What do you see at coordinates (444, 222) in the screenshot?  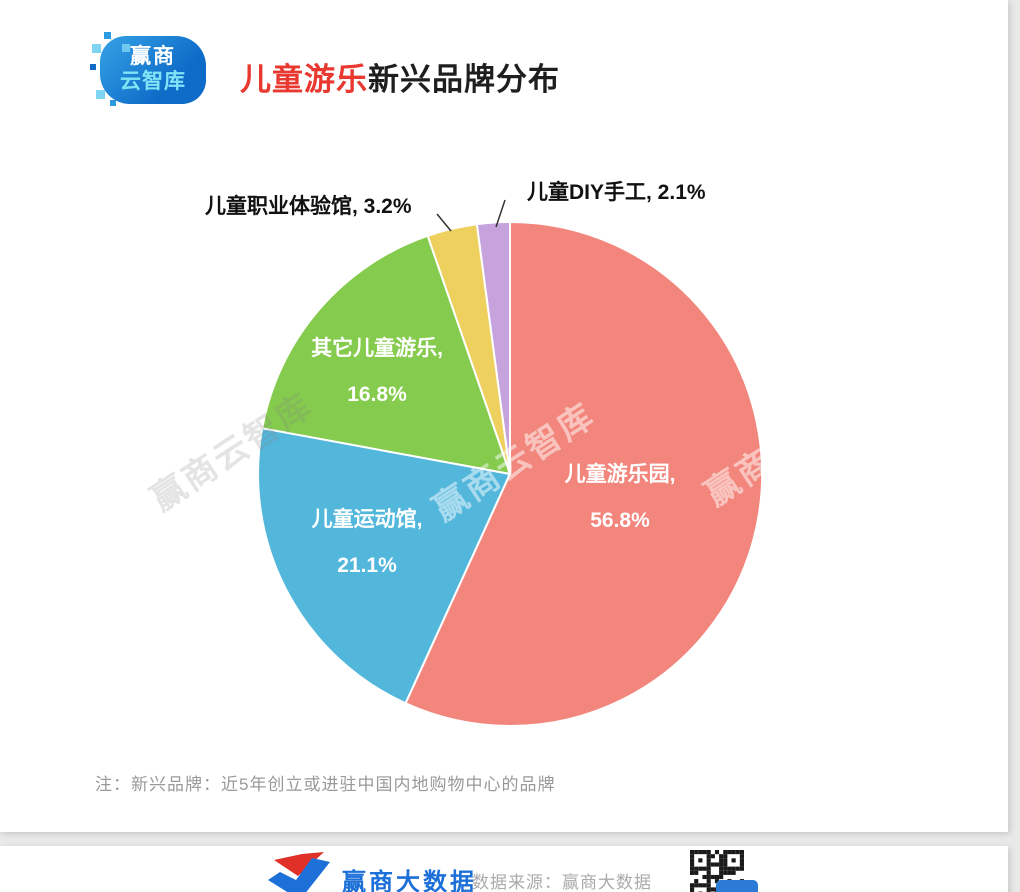 I see `leader-line-yellow` at bounding box center [444, 222].